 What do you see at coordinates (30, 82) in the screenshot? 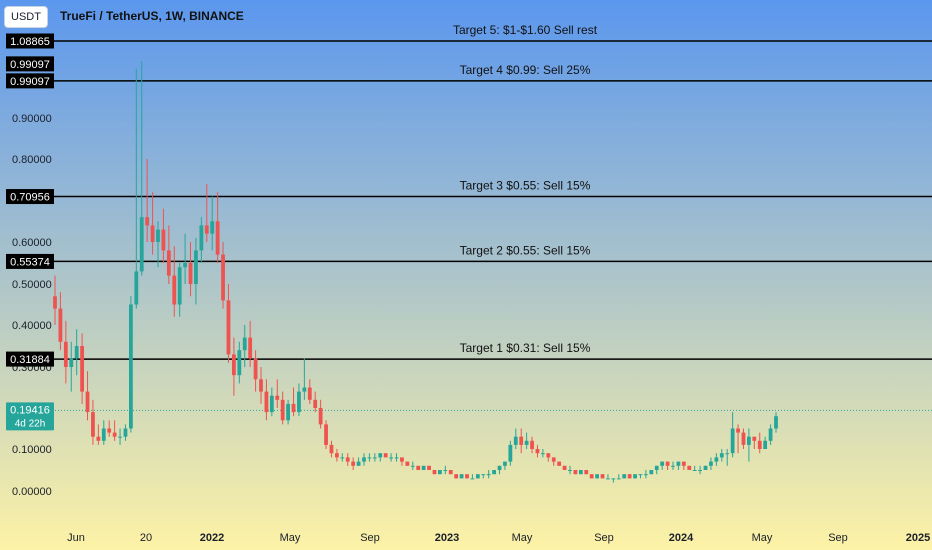
I see `price-label-2-text: 0.99097` at bounding box center [30, 82].